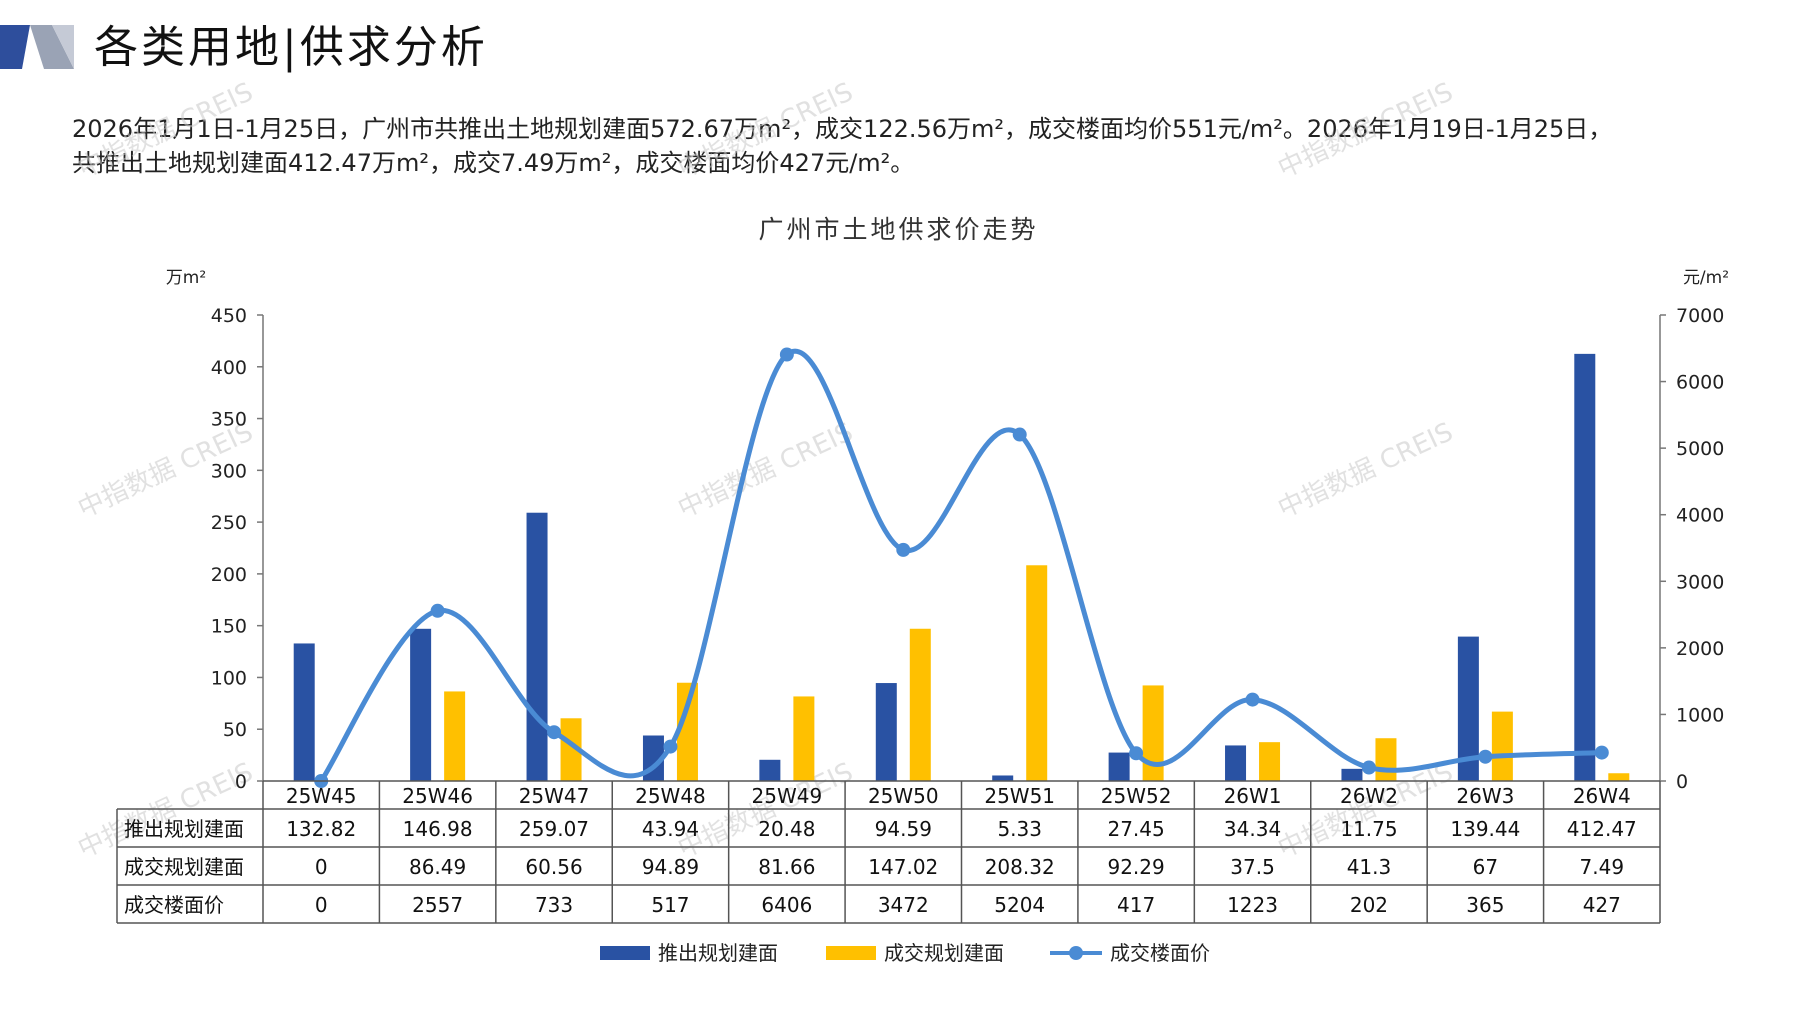 The image size is (1797, 1010). Describe the element at coordinates (903, 796) in the screenshot. I see `x-category-label: 25W50` at that location.